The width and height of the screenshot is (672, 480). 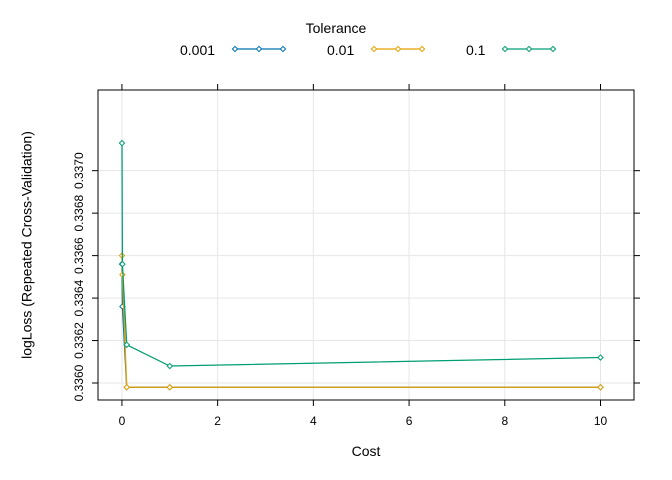 I want to click on x-tick-label: 4, so click(x=313, y=421).